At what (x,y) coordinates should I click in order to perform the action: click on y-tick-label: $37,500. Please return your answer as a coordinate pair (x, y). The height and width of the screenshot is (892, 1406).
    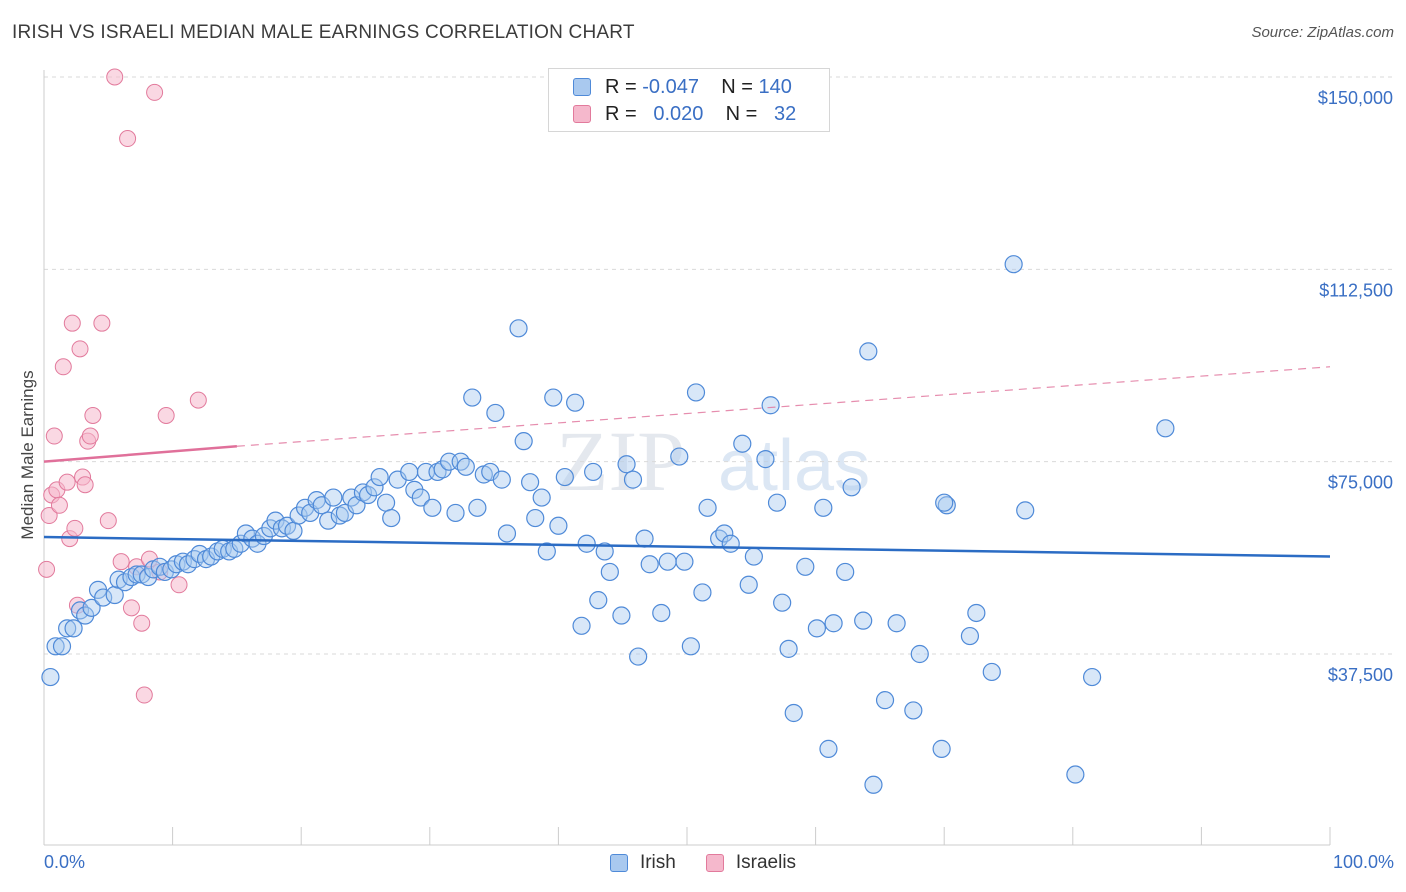
    Looking at the image, I should click on (1360, 675).